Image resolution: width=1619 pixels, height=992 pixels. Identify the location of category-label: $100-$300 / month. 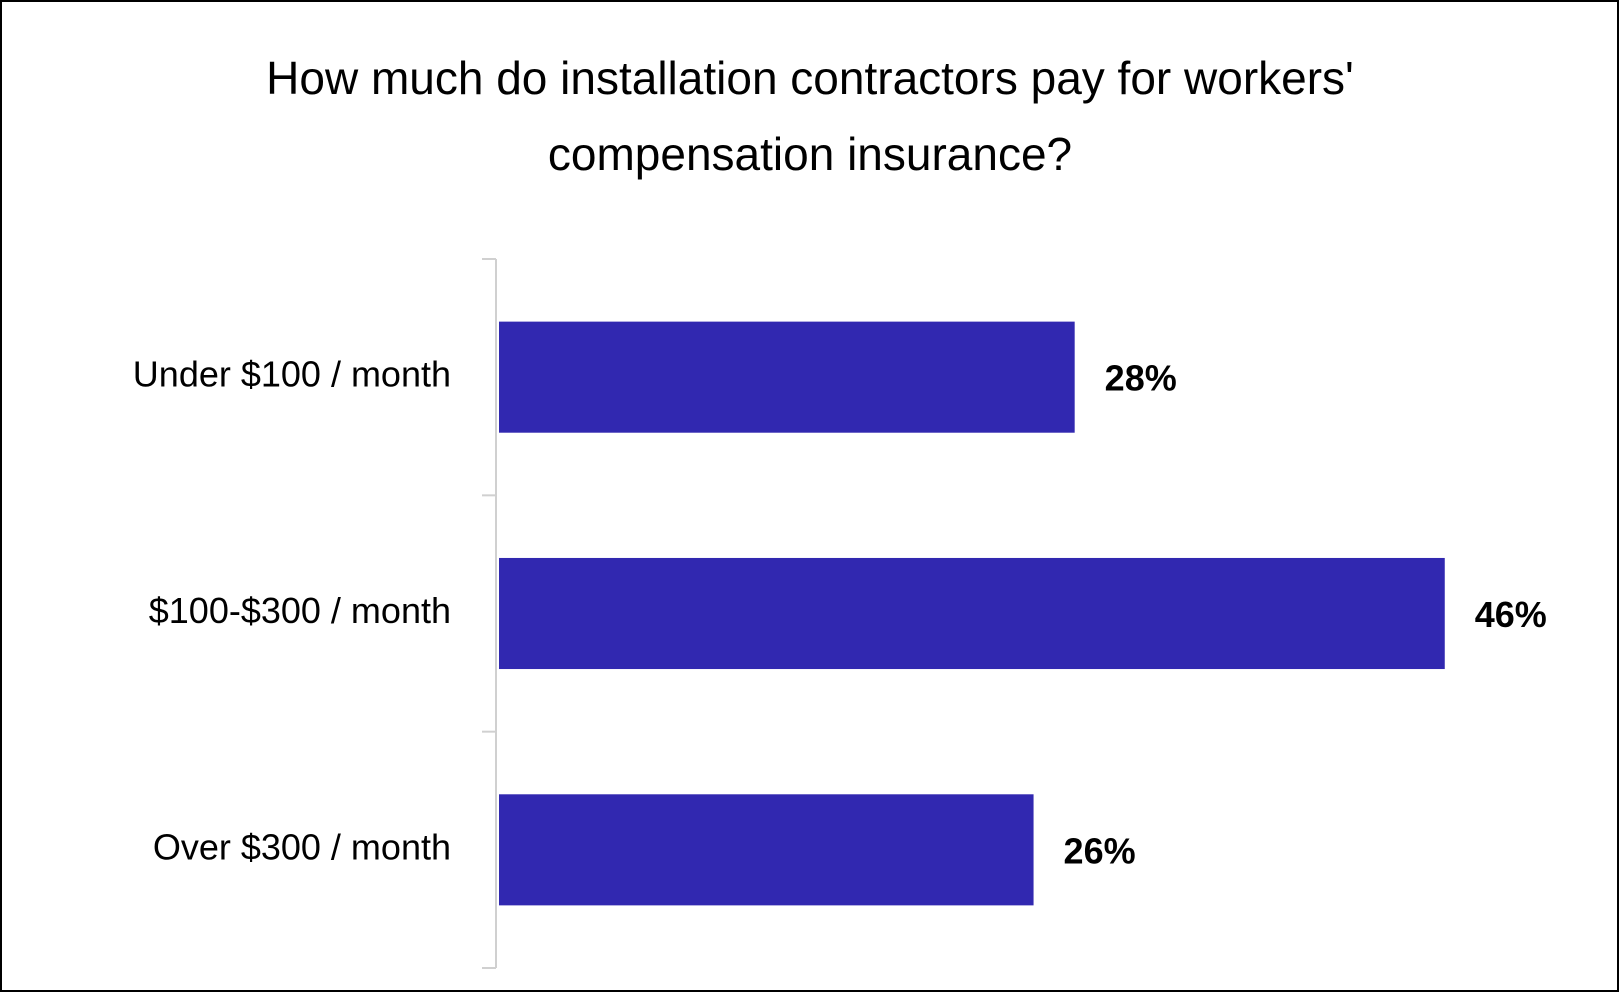
(300, 610).